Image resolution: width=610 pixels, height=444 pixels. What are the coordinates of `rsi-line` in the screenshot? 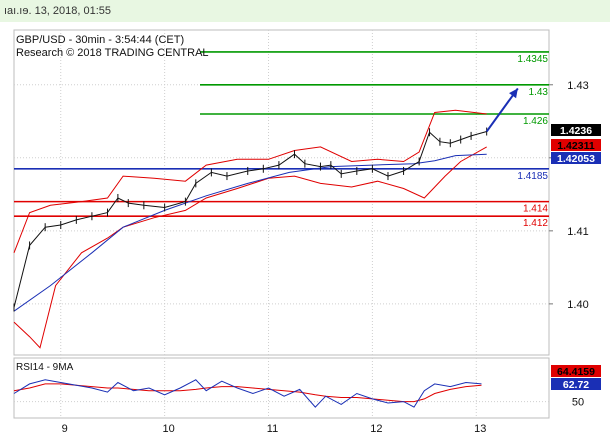 It's located at (247, 393).